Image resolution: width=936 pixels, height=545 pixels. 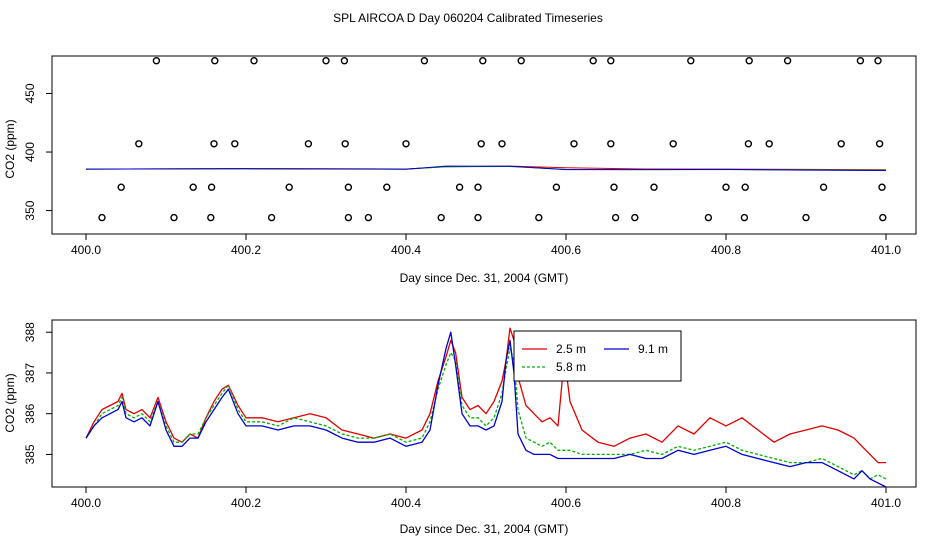 What do you see at coordinates (10, 402) in the screenshot?
I see `bottom-y-axis-label: CO2 (ppm)` at bounding box center [10, 402].